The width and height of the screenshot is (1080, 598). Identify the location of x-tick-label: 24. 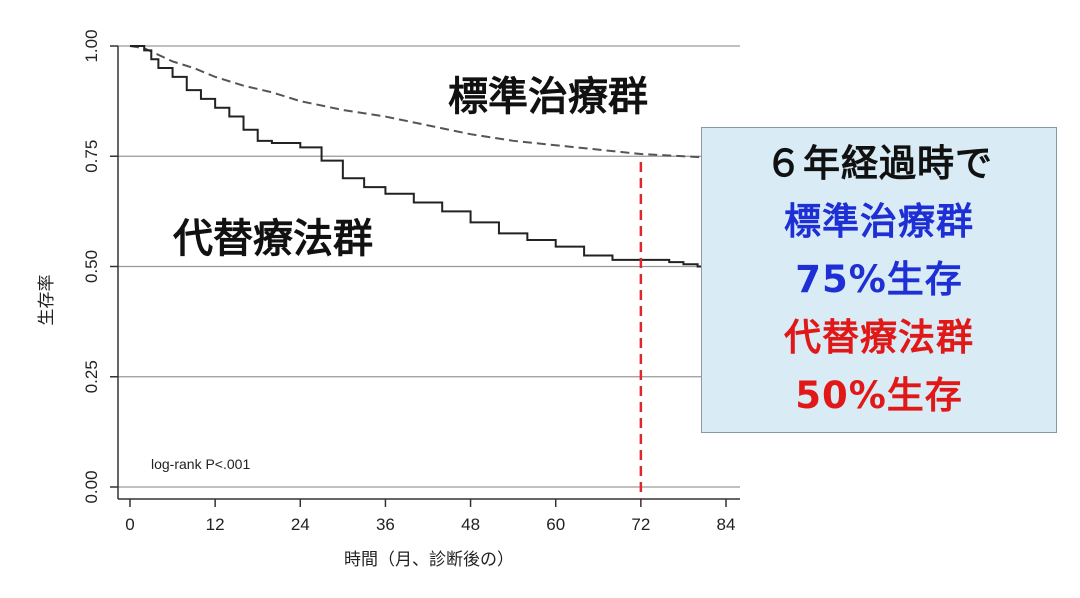
(300, 524).